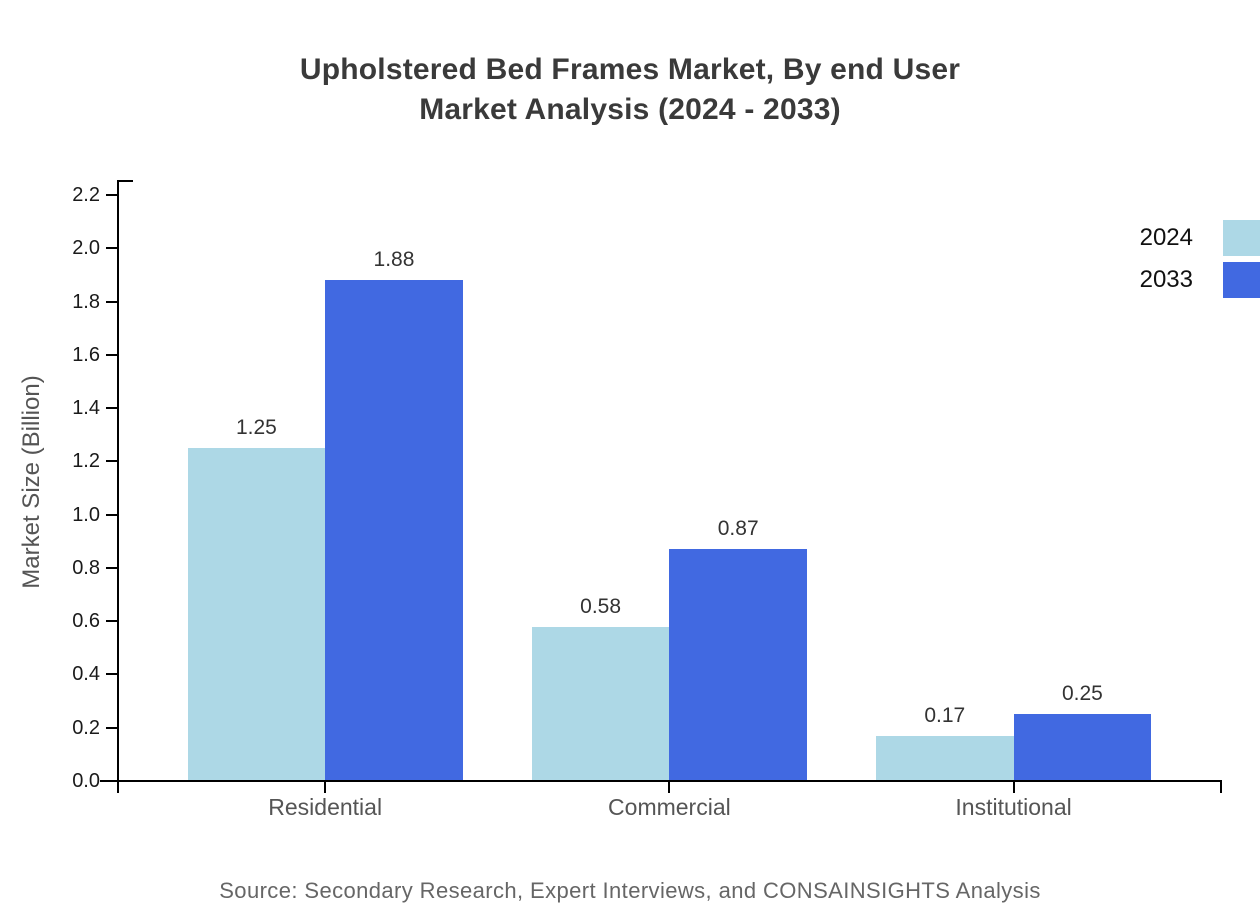 The width and height of the screenshot is (1260, 920). Describe the element at coordinates (86, 195) in the screenshot. I see `y-tick-label: 2.2` at that location.